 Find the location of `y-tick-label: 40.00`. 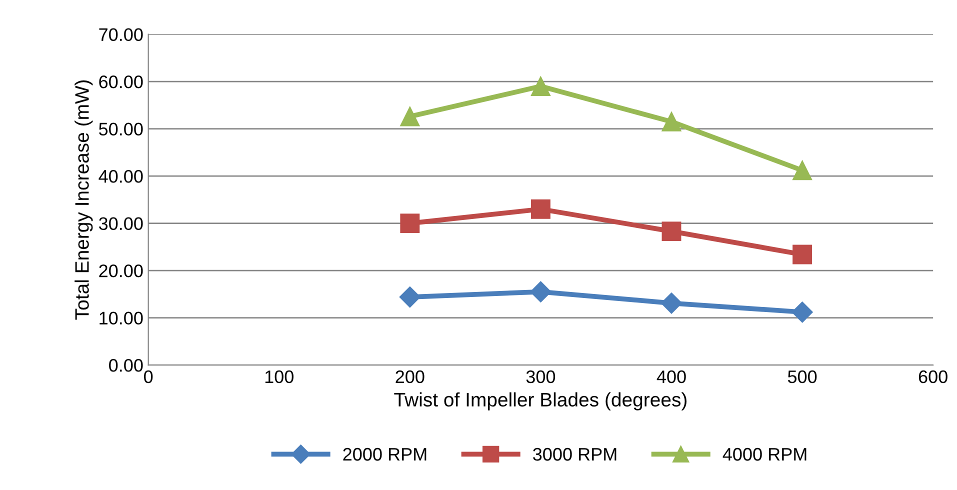

y-tick-label: 40.00 is located at coordinates (120, 176).